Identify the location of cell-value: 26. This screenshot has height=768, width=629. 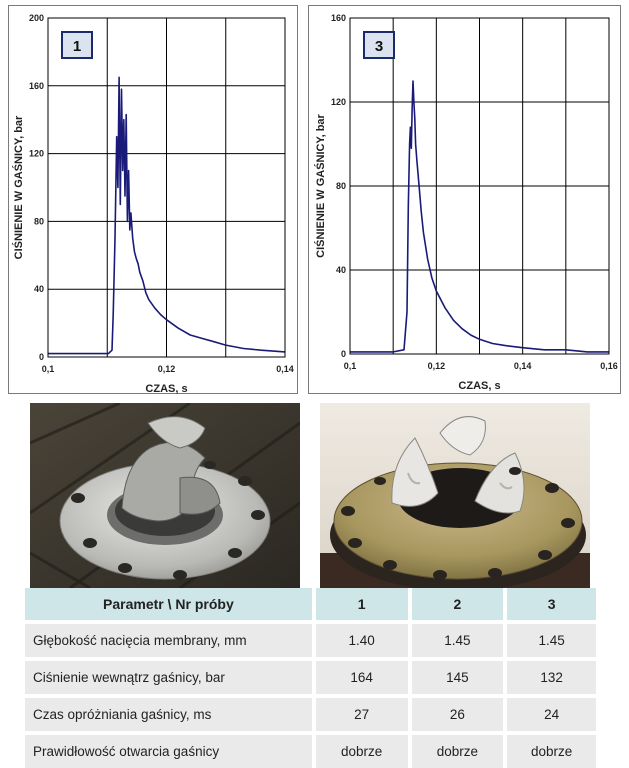
(458, 713).